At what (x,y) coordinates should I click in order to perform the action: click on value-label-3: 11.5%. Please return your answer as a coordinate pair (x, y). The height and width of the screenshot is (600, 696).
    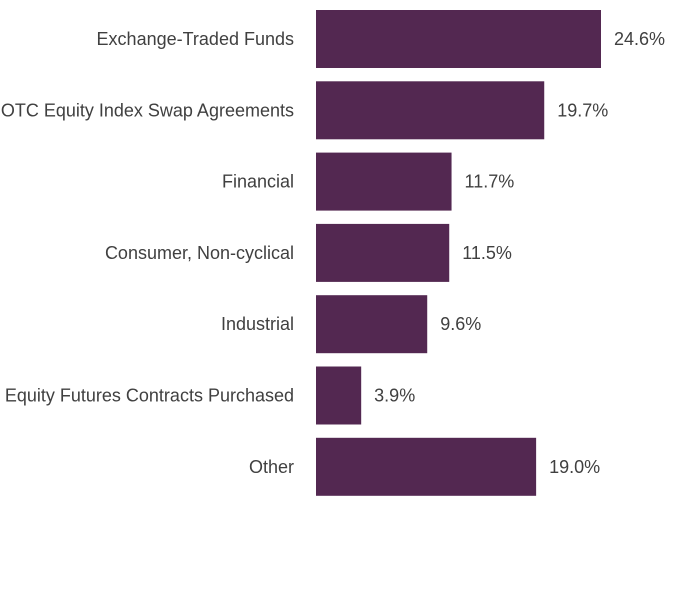
    Looking at the image, I should click on (487, 253).